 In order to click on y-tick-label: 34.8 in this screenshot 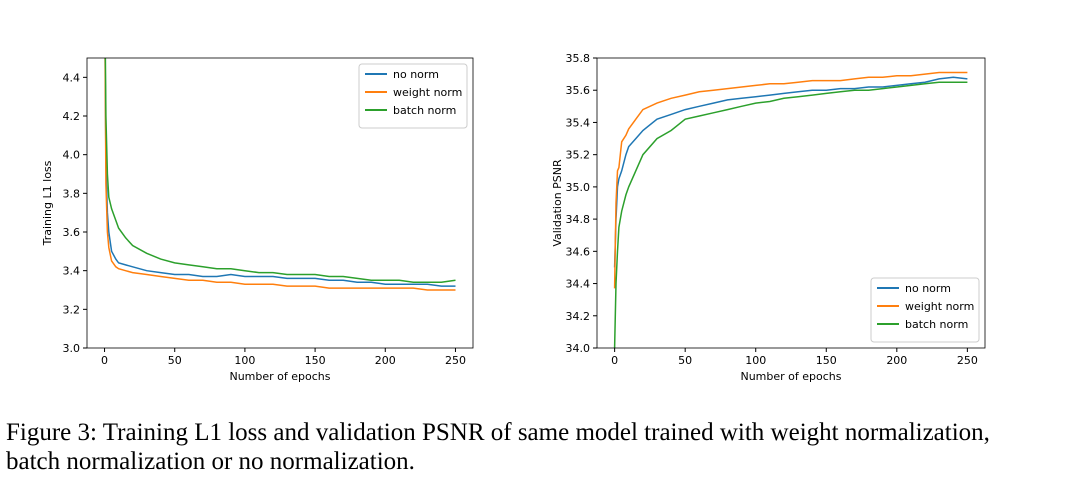, I will do `click(578, 219)`.